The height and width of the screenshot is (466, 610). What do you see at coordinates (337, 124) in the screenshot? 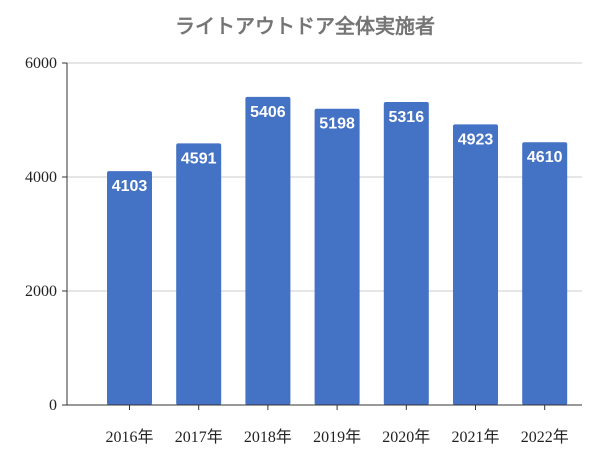
I see `data-label-2019年: 5198` at bounding box center [337, 124].